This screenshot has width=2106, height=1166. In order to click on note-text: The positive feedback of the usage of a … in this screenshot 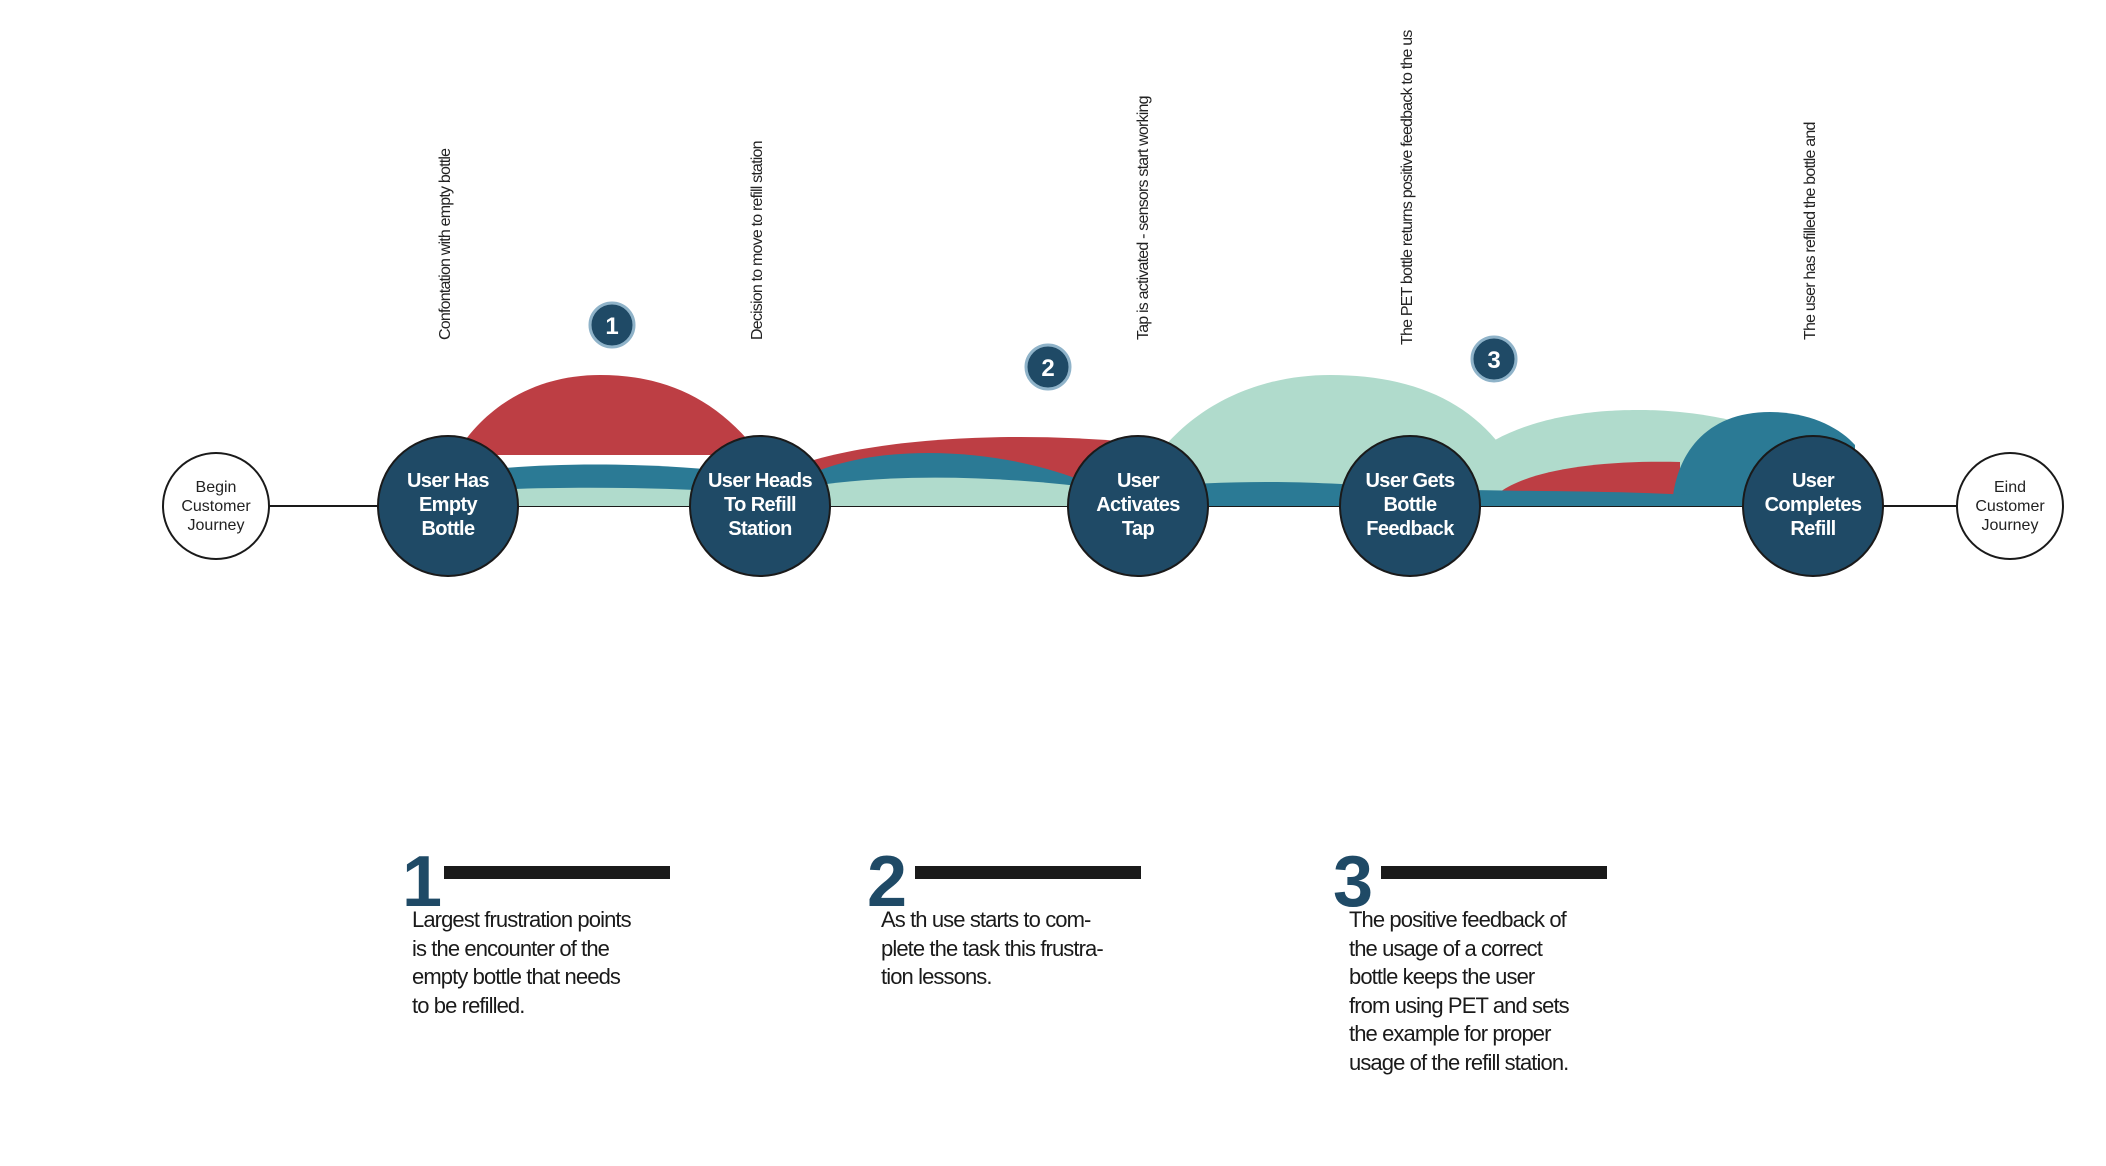, I will do `click(1459, 991)`.